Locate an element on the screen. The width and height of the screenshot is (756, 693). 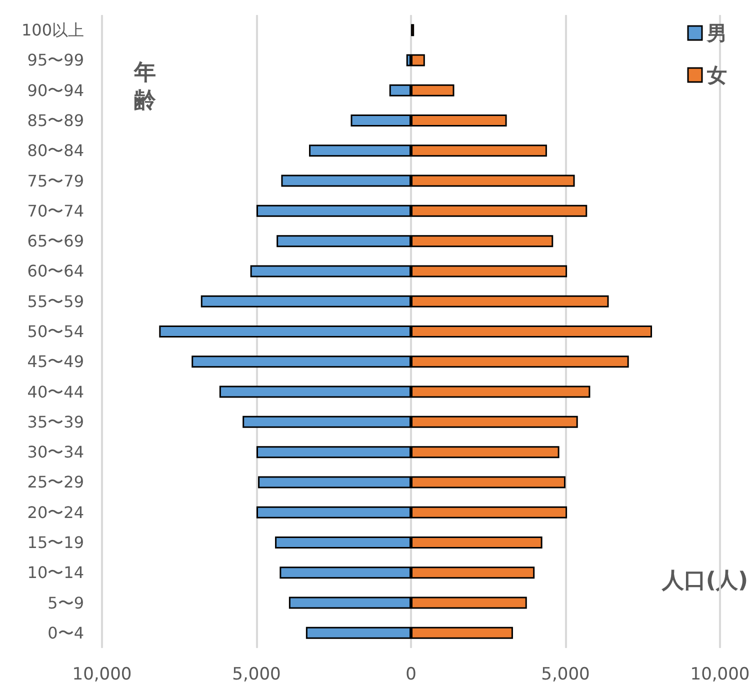
y-tick-label: 0〜4 is located at coordinates (66, 632).